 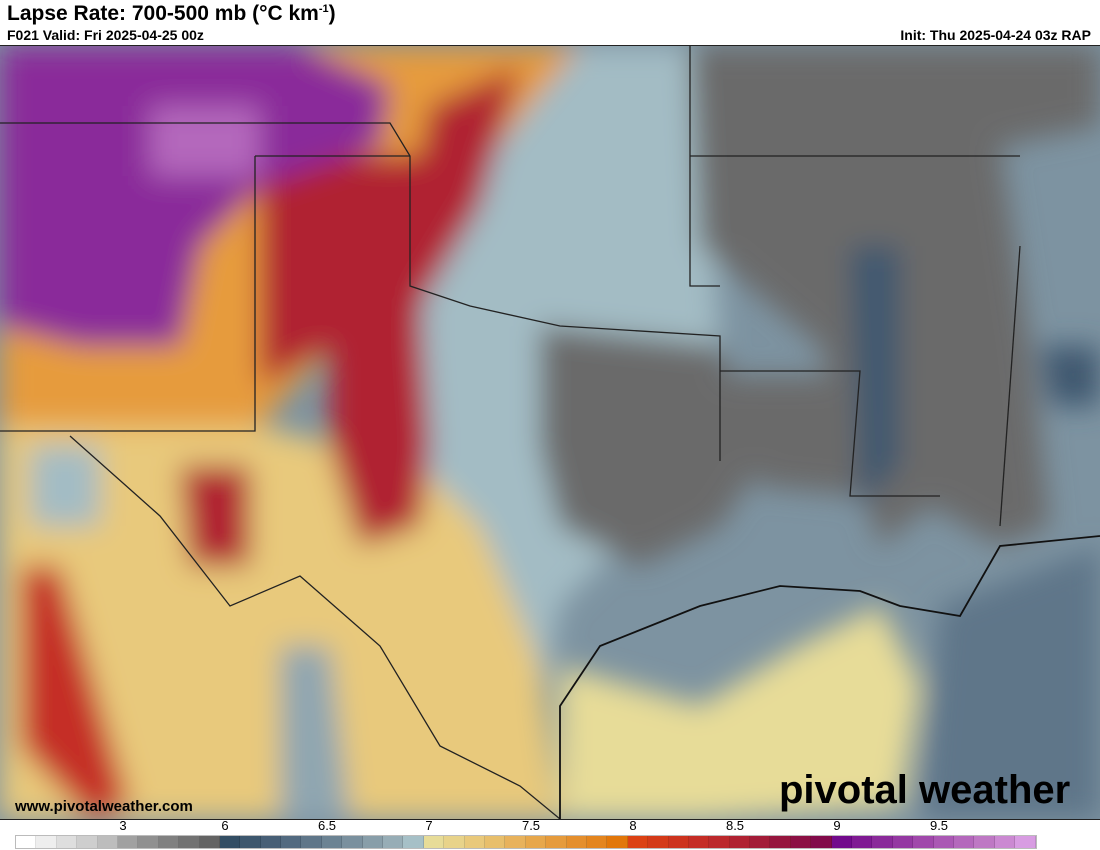 What do you see at coordinates (163, 13) in the screenshot?
I see `title-text: Lapse Rate: 700-500 mb (°C km` at bounding box center [163, 13].